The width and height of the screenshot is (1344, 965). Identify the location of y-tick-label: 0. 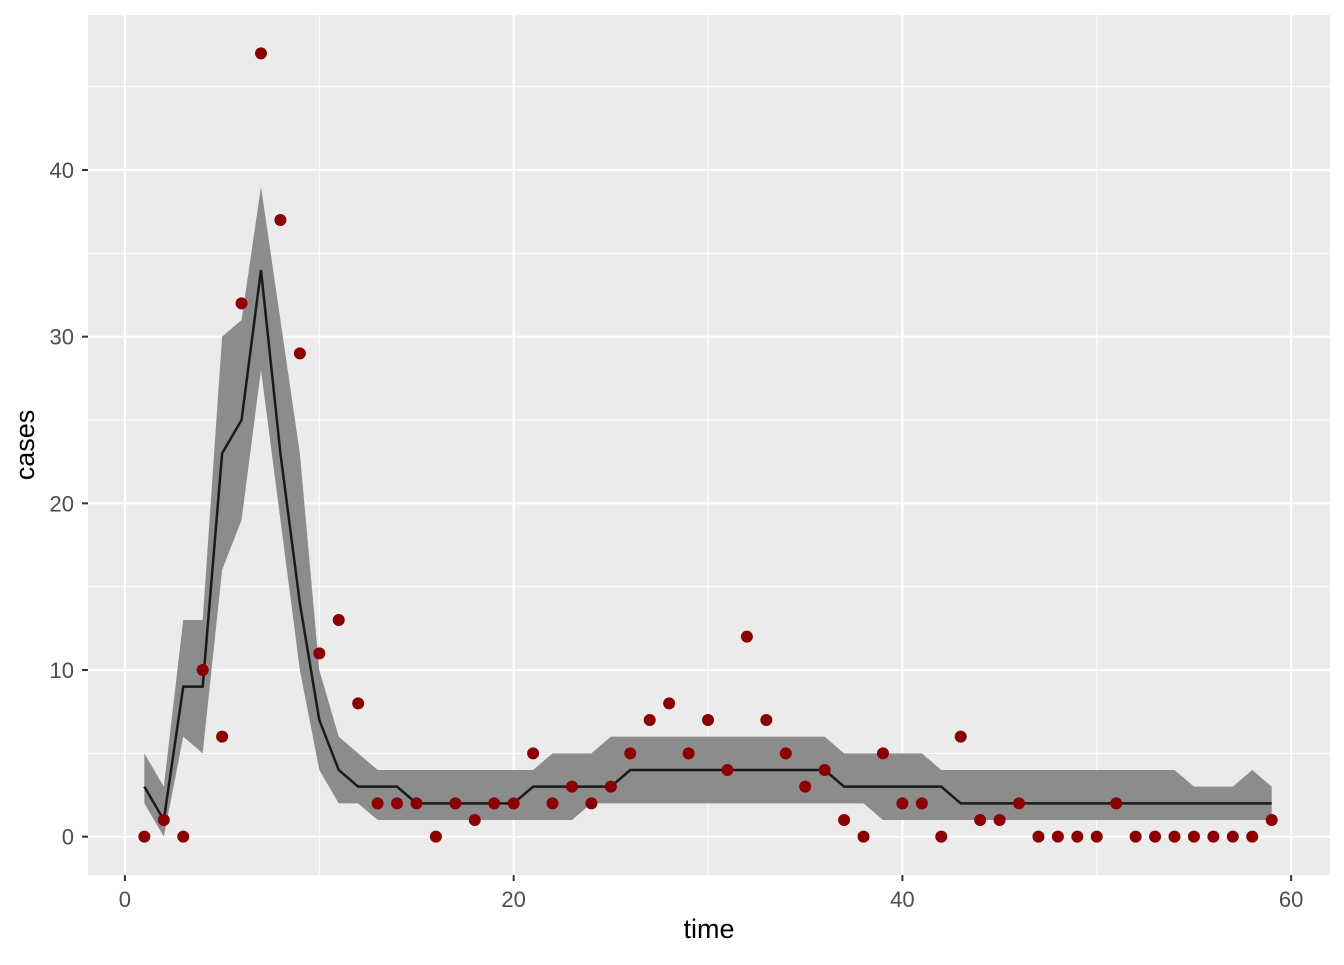
(68, 837).